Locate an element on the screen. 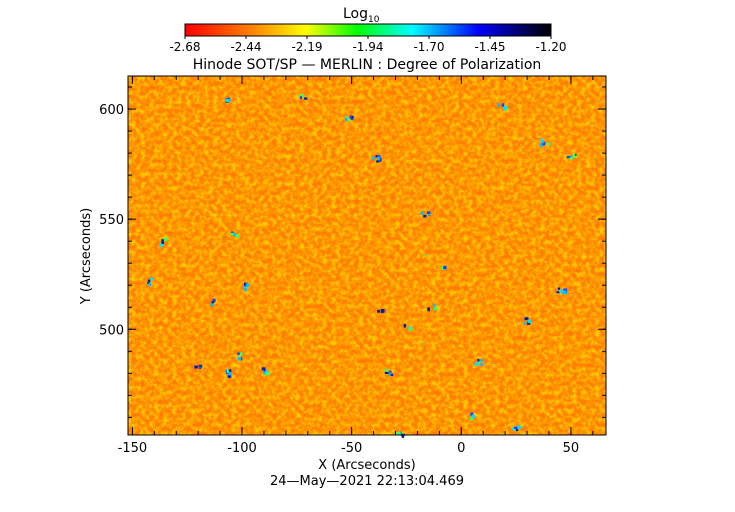 The image size is (735, 512). x-tick-label: 0 is located at coordinates (461, 448).